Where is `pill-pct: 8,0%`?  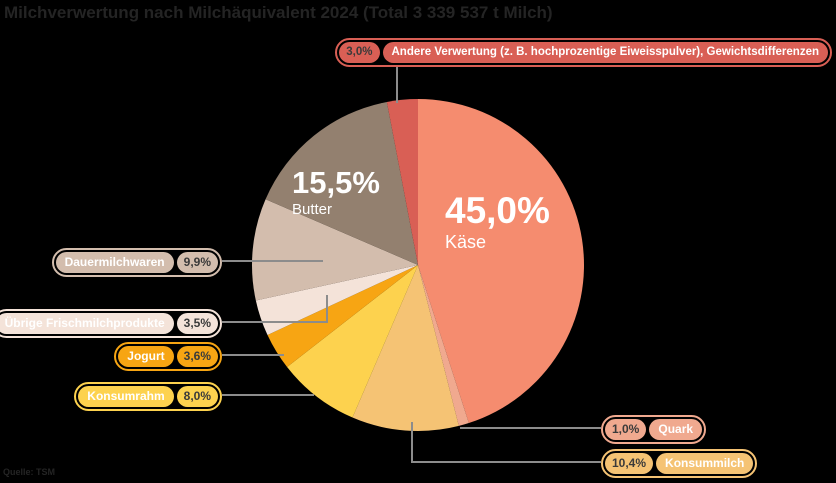 pill-pct: 8,0% is located at coordinates (197, 396).